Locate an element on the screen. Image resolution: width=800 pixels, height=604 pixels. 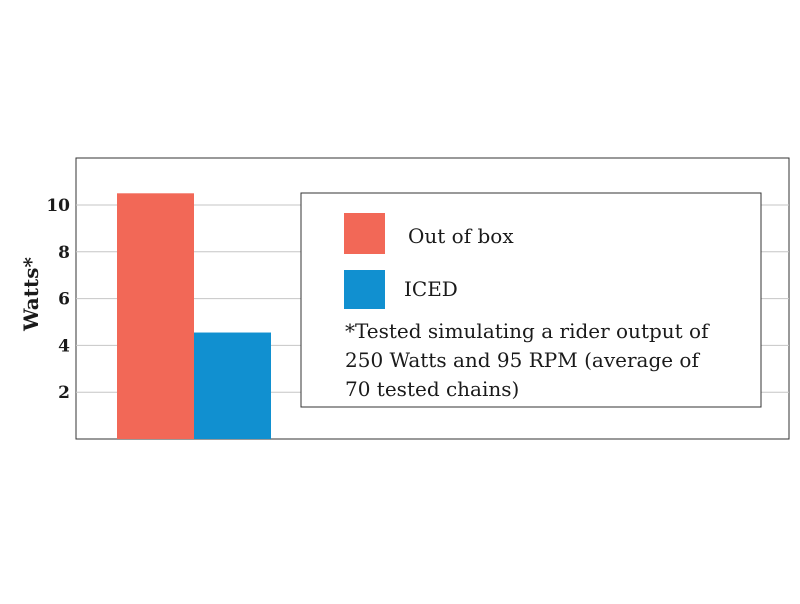
y-tick-label-8: 8 is located at coordinates (64, 253).